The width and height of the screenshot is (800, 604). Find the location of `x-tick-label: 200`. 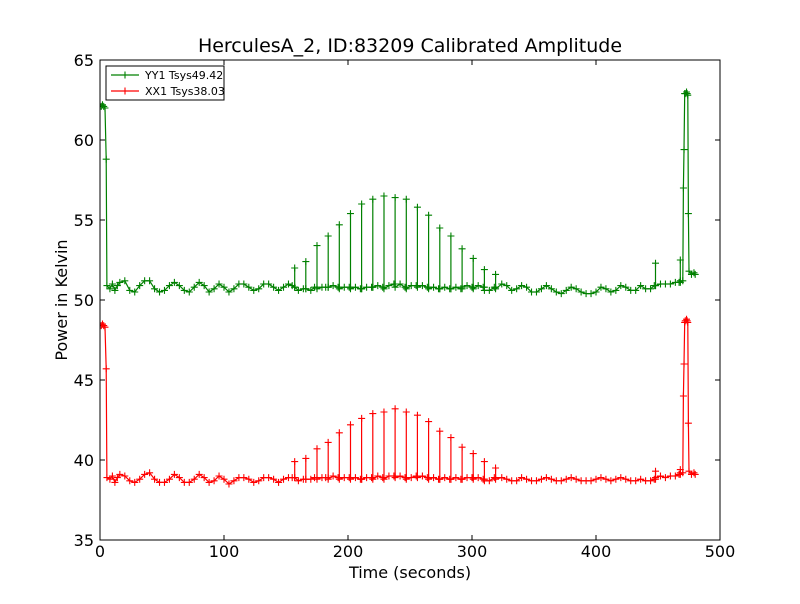

x-tick-label: 200 is located at coordinates (348, 551).